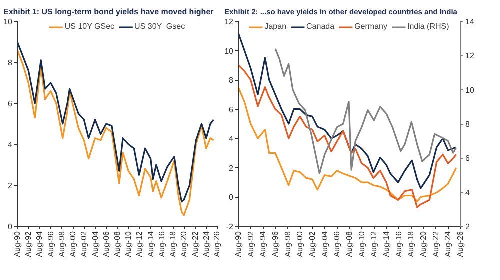  I want to click on legend-label: India (RHS), so click(428, 26).